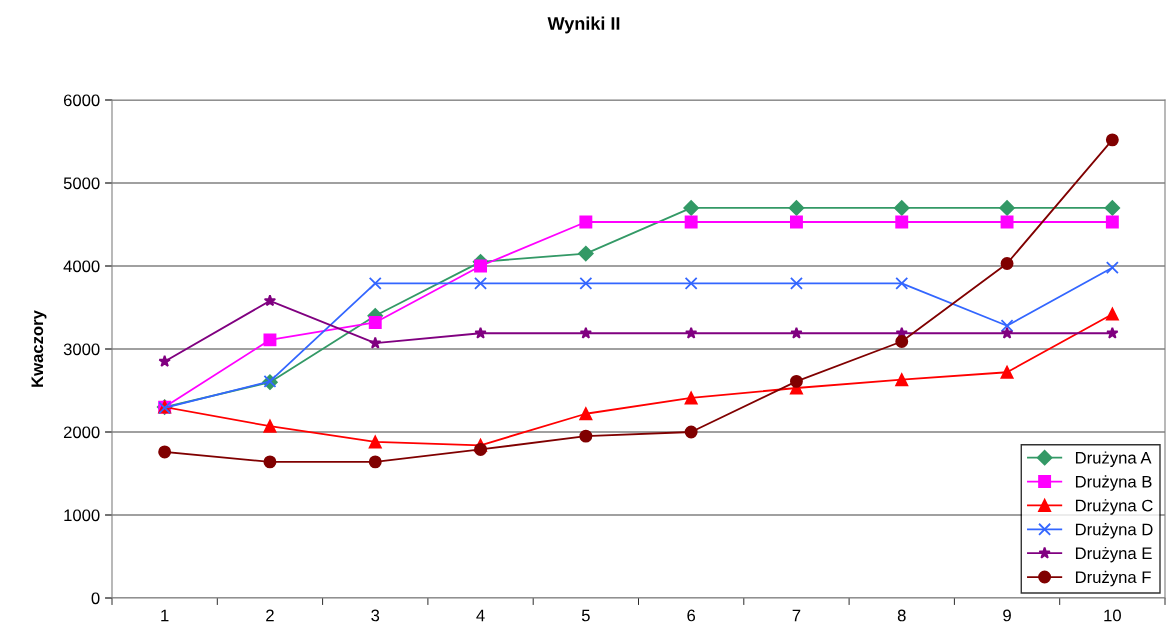 This screenshot has height=636, width=1168. I want to click on chart-title: Wyniki II, so click(583, 25).